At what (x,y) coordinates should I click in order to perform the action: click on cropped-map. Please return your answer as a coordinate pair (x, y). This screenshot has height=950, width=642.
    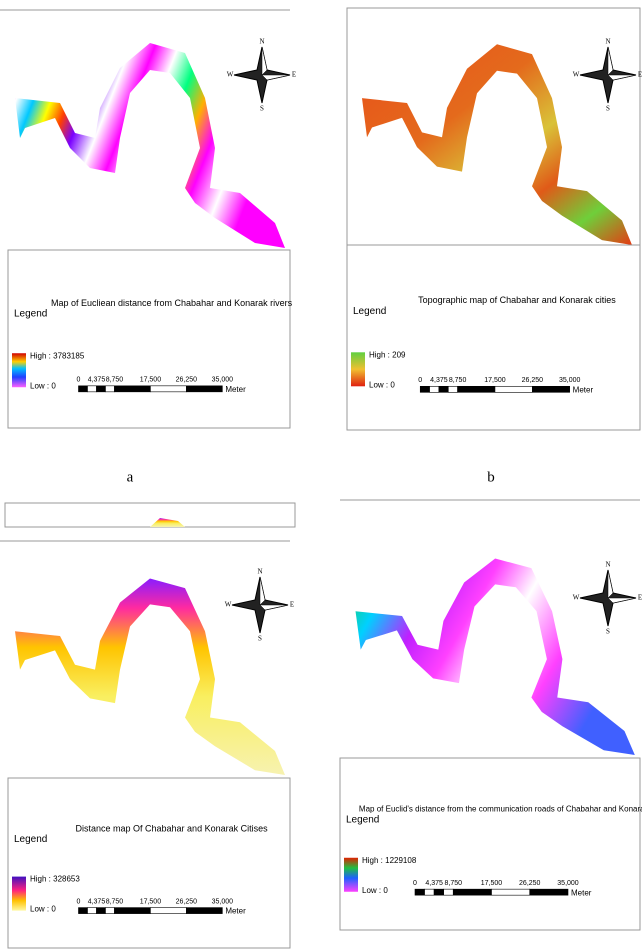
    Looking at the image, I should click on (167, 522).